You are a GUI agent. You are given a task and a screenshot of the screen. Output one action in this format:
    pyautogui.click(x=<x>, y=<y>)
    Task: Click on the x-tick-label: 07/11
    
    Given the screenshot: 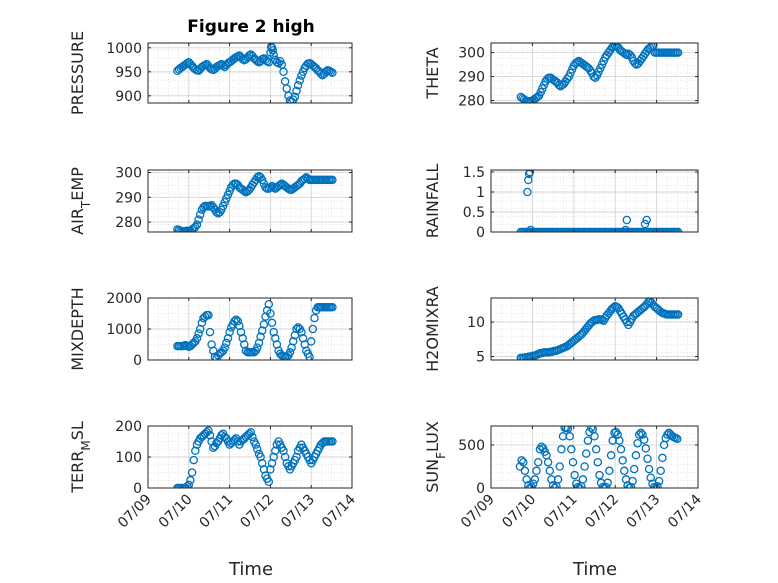 What is the action you would take?
    pyautogui.click(x=561, y=512)
    